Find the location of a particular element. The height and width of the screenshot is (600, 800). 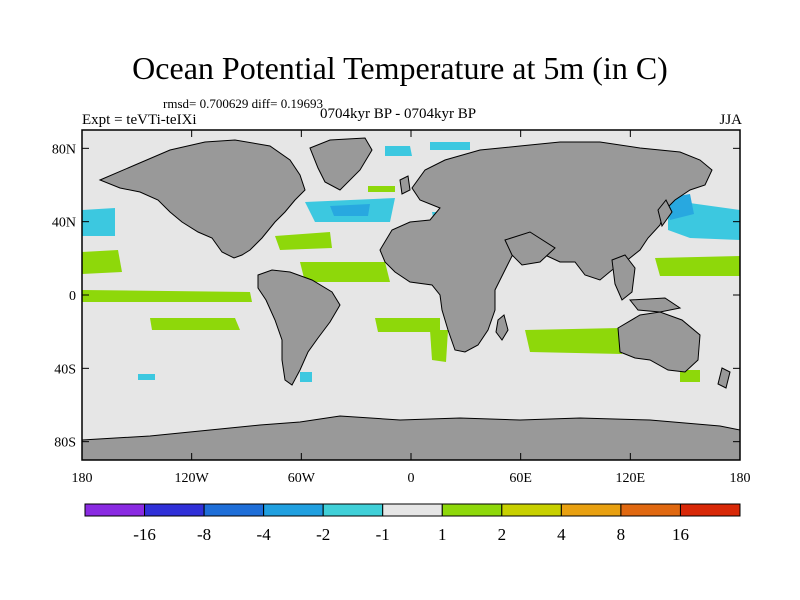

anomaly-green-south-atlantic is located at coordinates (407, 325).